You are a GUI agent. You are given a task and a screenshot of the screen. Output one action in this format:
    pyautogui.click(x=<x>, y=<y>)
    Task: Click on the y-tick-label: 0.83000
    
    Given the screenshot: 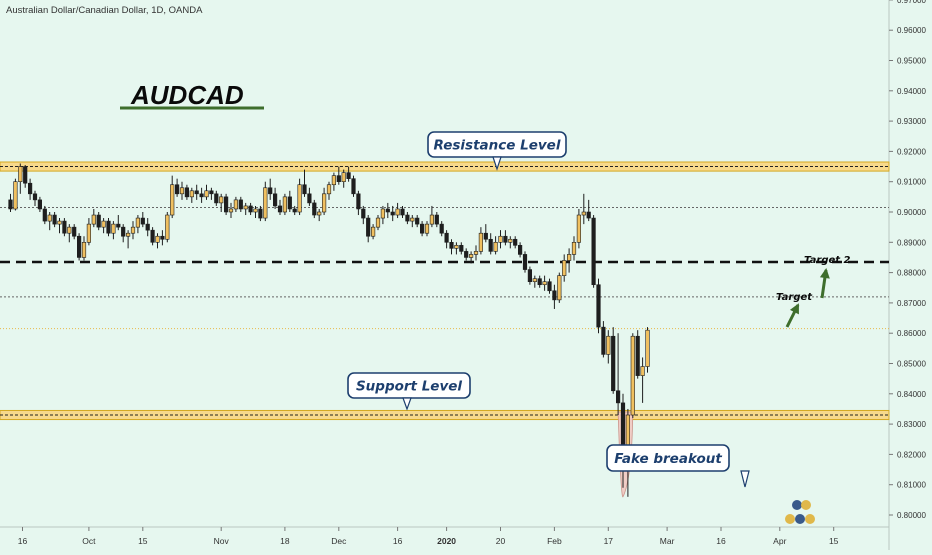 What is the action you would take?
    pyautogui.click(x=911, y=424)
    